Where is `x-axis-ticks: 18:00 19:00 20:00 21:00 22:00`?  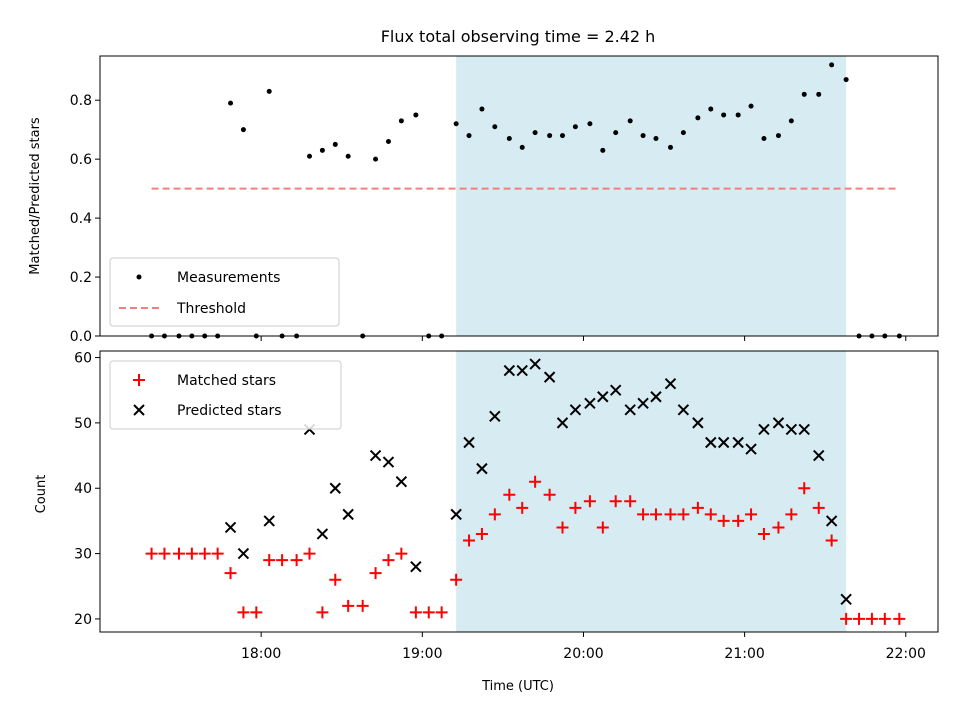
x-axis-ticks: 18:00 19:00 20:00 21:00 22:00 is located at coordinates (583, 647).